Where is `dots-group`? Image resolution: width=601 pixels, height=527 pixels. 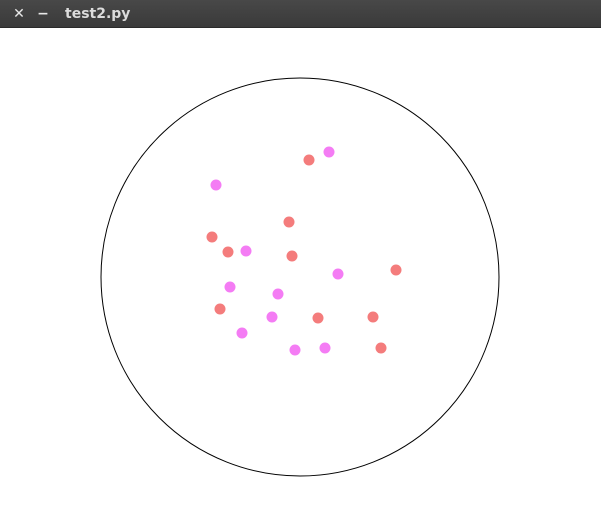 dots-group is located at coordinates (304, 251).